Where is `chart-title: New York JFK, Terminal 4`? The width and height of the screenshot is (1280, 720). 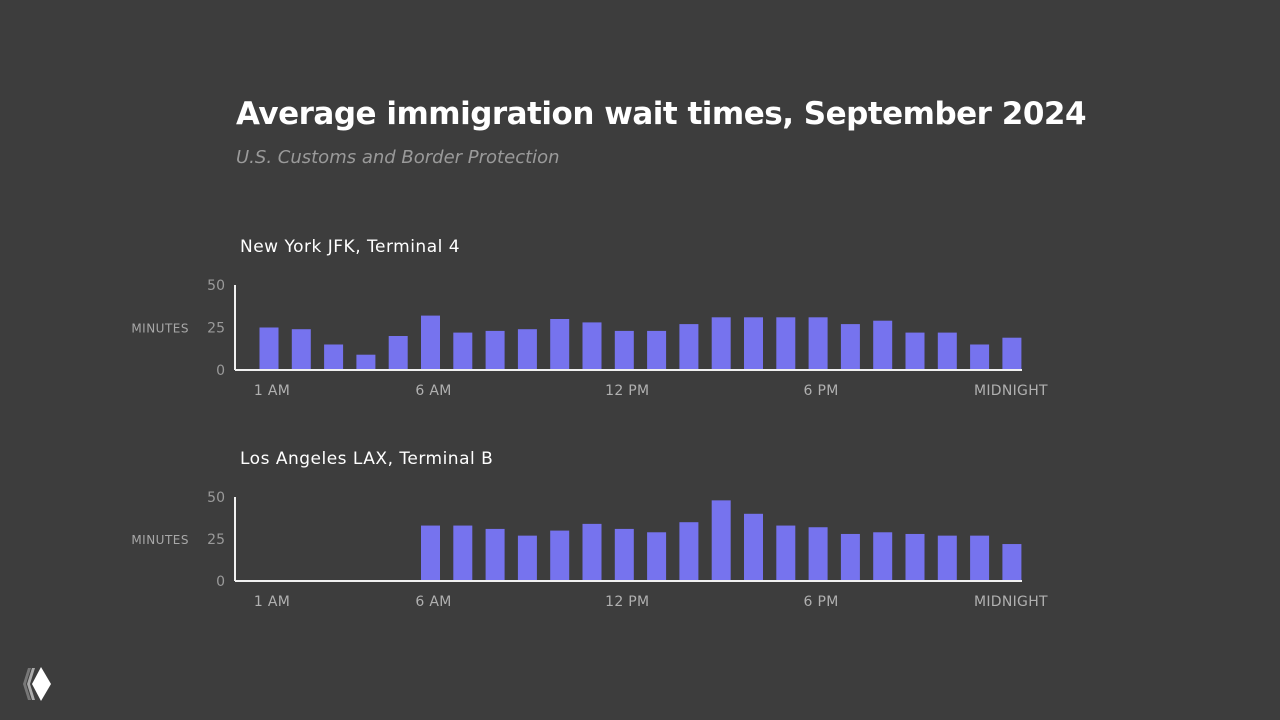 chart-title: New York JFK, Terminal 4 is located at coordinates (350, 247).